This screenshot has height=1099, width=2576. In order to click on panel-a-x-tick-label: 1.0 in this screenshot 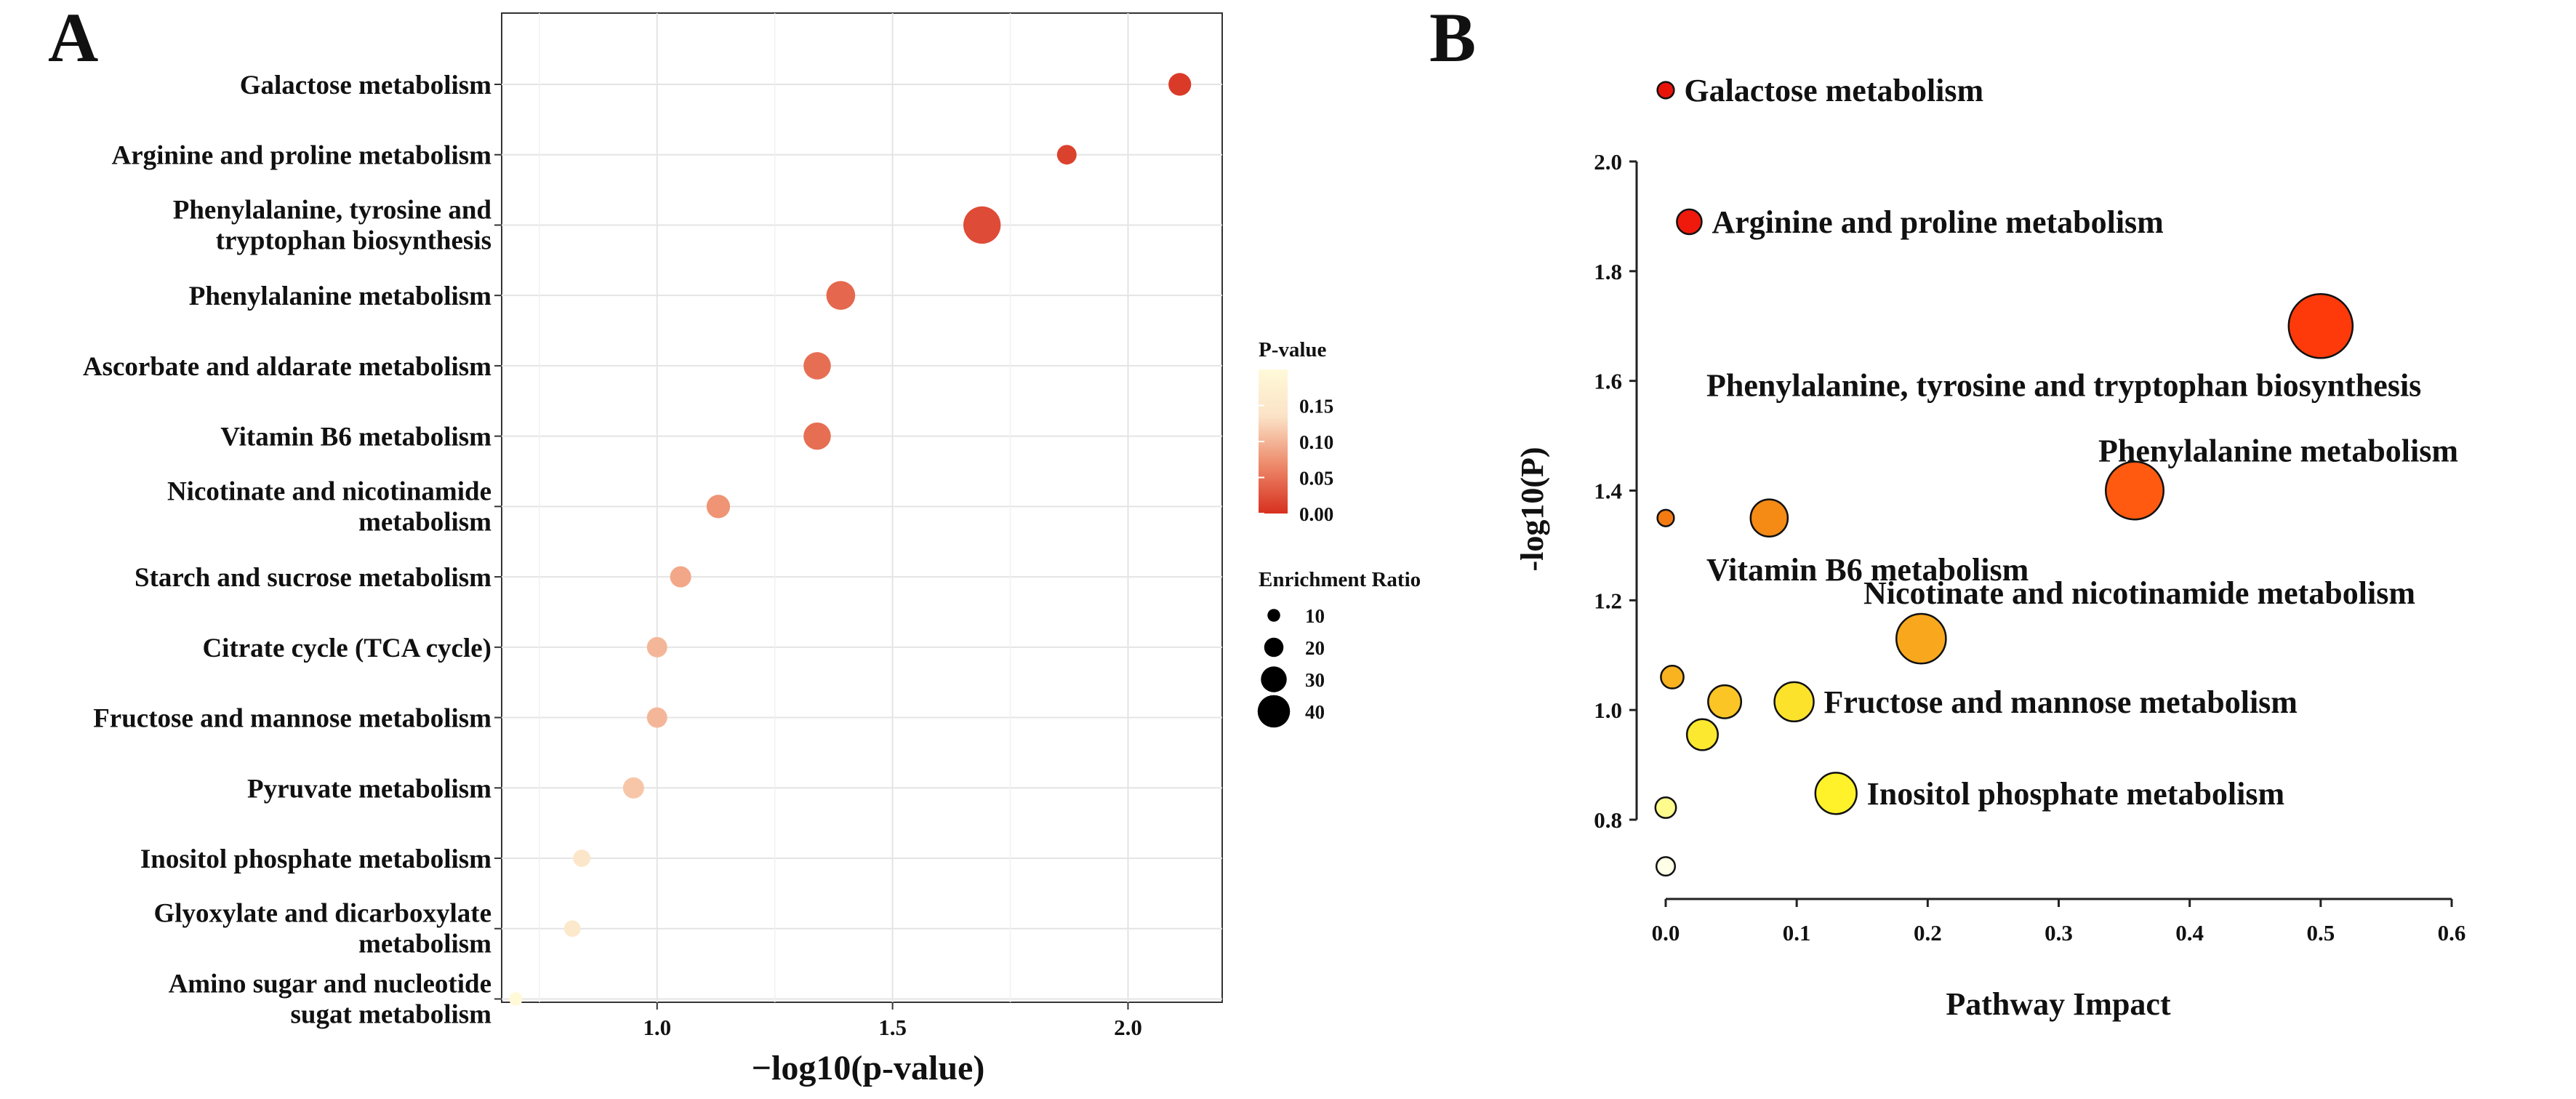, I will do `click(657, 1027)`.